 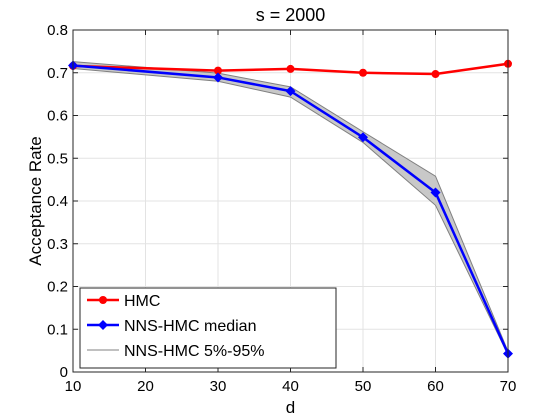 I want to click on x-axis-title: d, so click(x=290, y=407).